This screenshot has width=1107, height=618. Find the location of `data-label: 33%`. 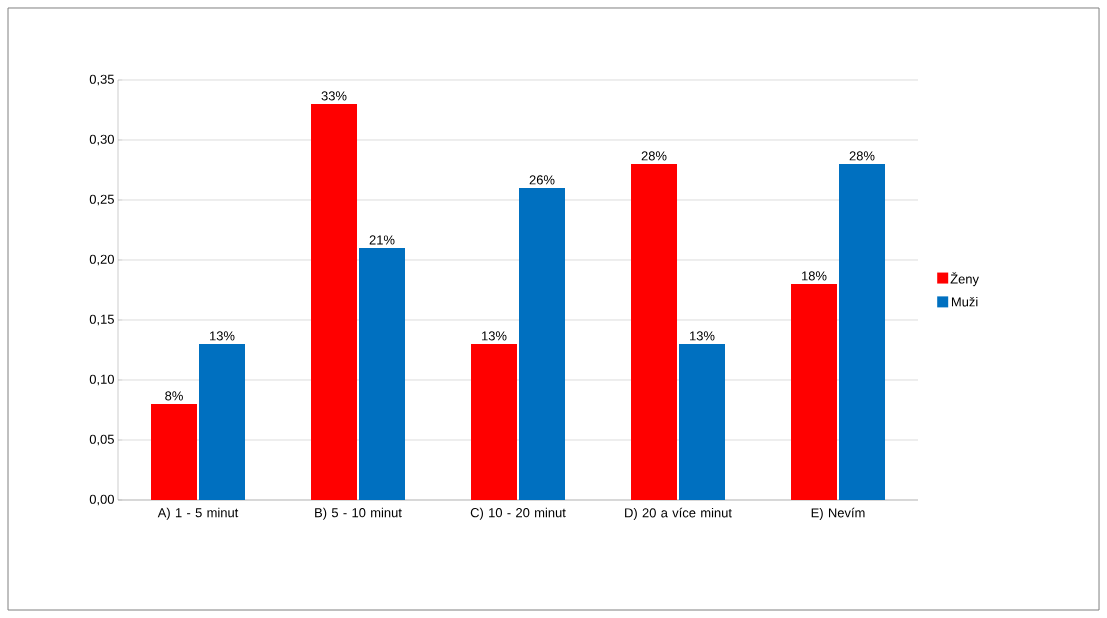

data-label: 33% is located at coordinates (334, 96).